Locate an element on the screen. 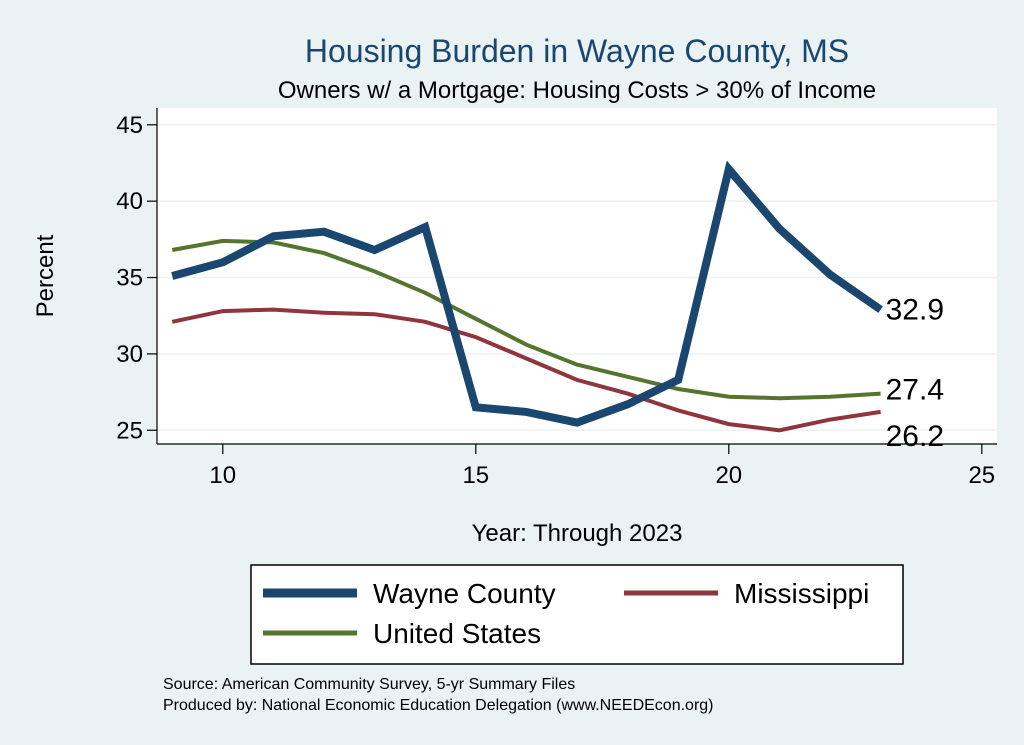  end-label-wayne-county: 32.9 is located at coordinates (915, 310).